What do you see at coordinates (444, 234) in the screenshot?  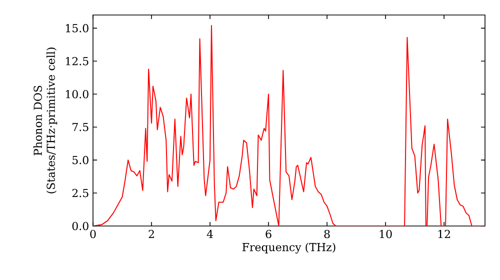 I see `x-tick-label: 12` at bounding box center [444, 234].